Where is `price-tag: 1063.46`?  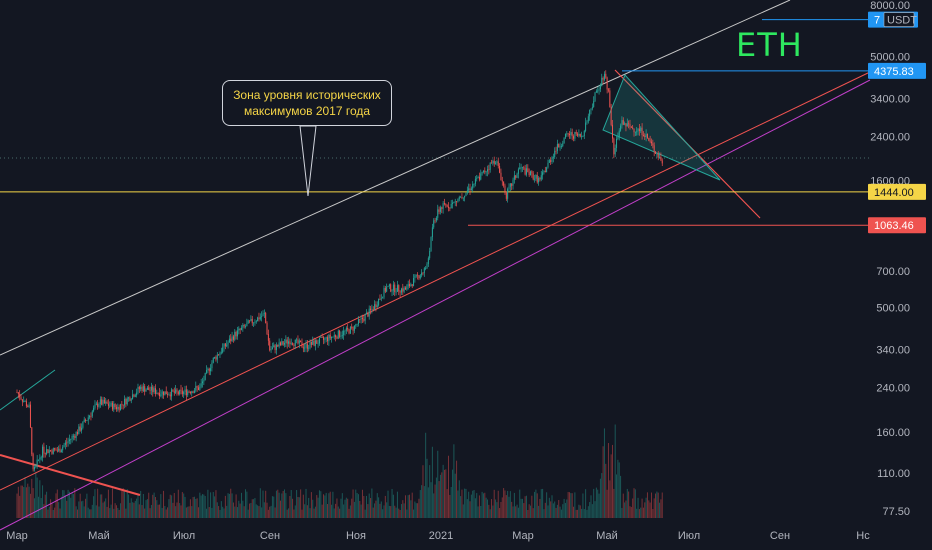
price-tag: 1063.46 is located at coordinates (897, 225).